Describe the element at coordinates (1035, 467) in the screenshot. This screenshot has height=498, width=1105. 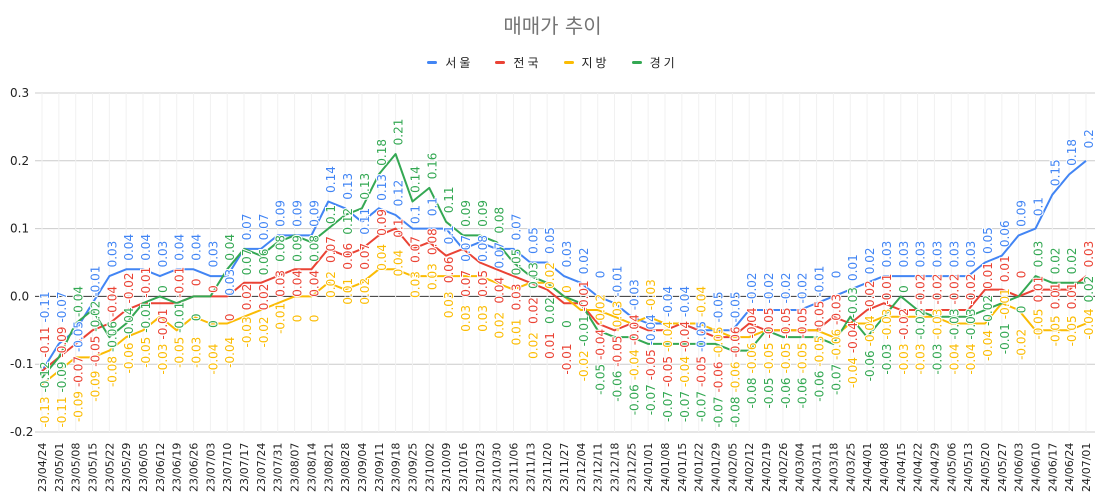
I see `x-tick-label: 24/06/10` at that location.